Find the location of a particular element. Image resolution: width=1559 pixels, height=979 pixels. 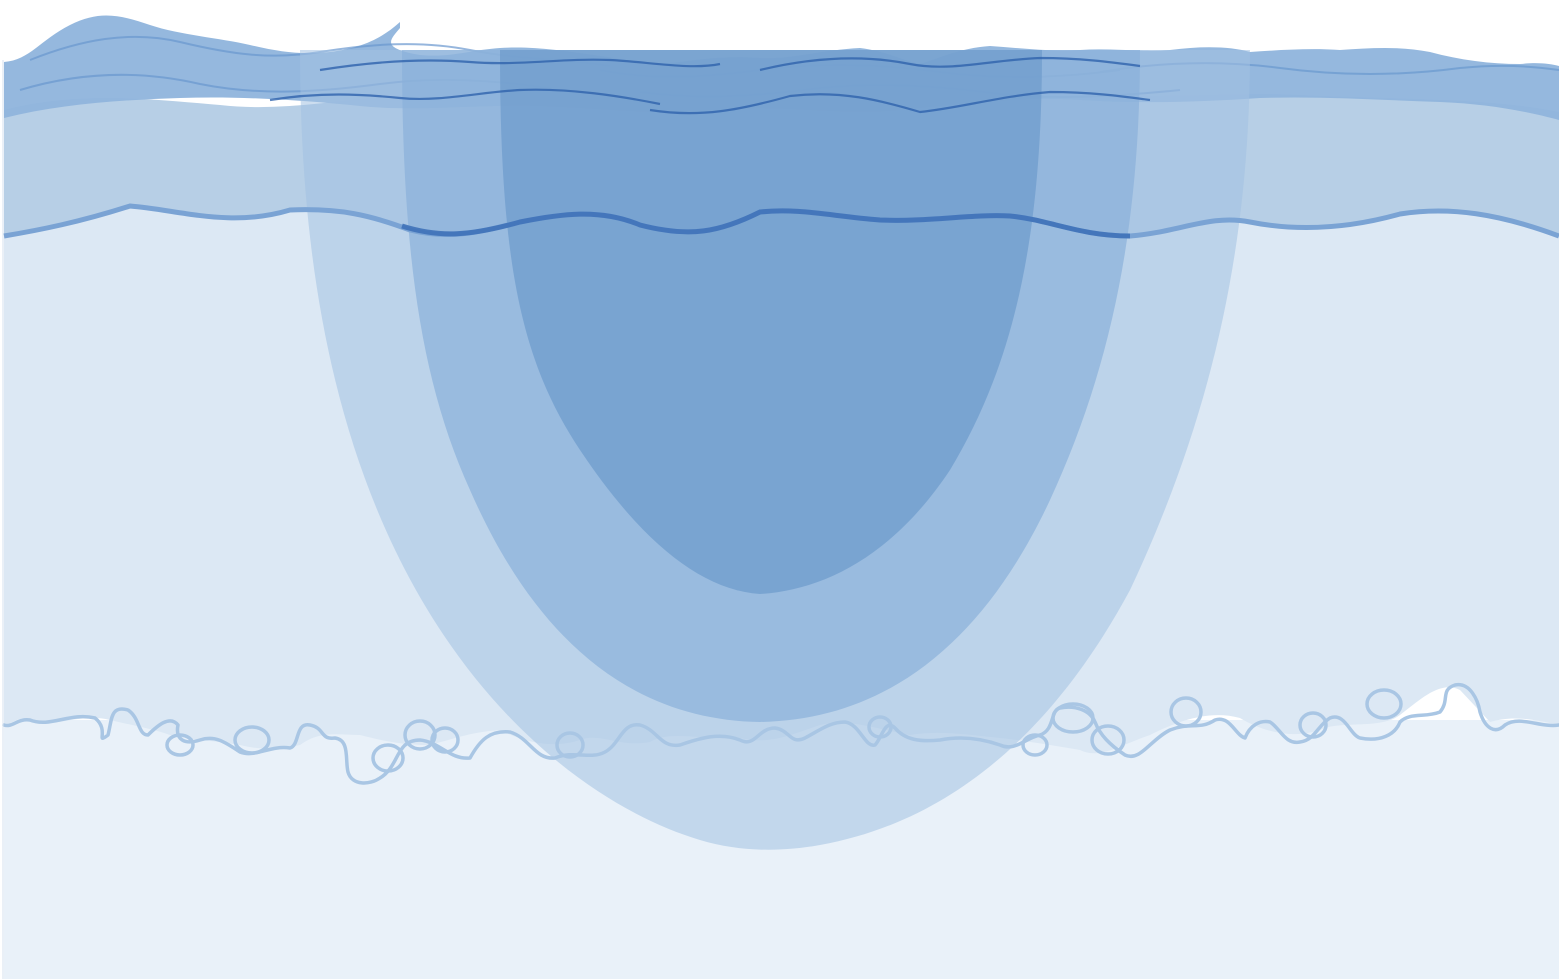

layer-boundary-line-dark is located at coordinates (766, 223).